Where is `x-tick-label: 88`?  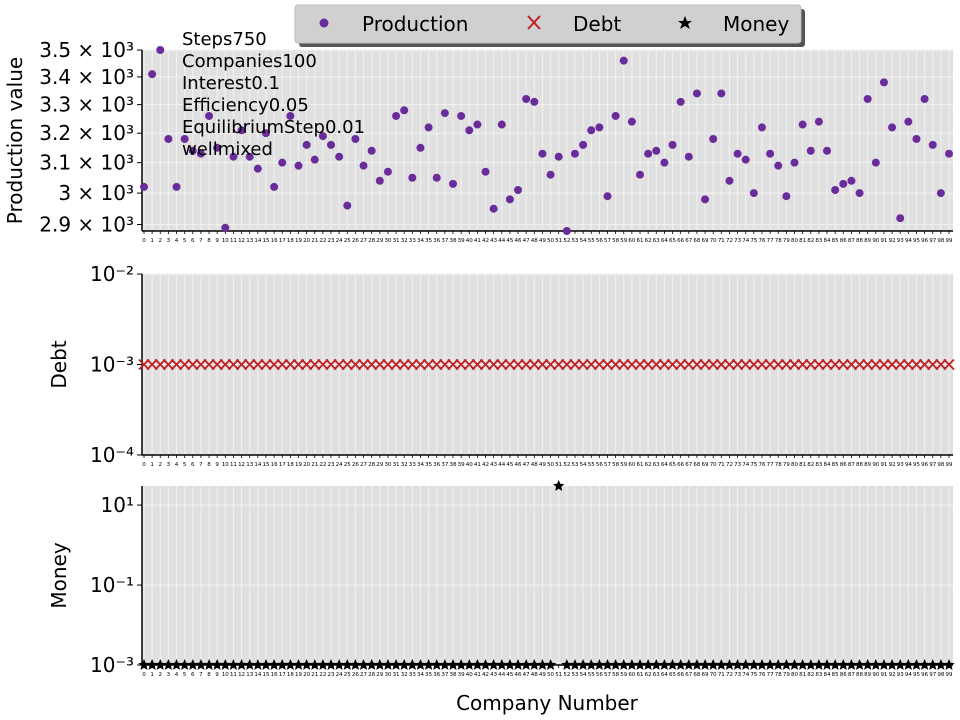
x-tick-label: 88 is located at coordinates (859, 465).